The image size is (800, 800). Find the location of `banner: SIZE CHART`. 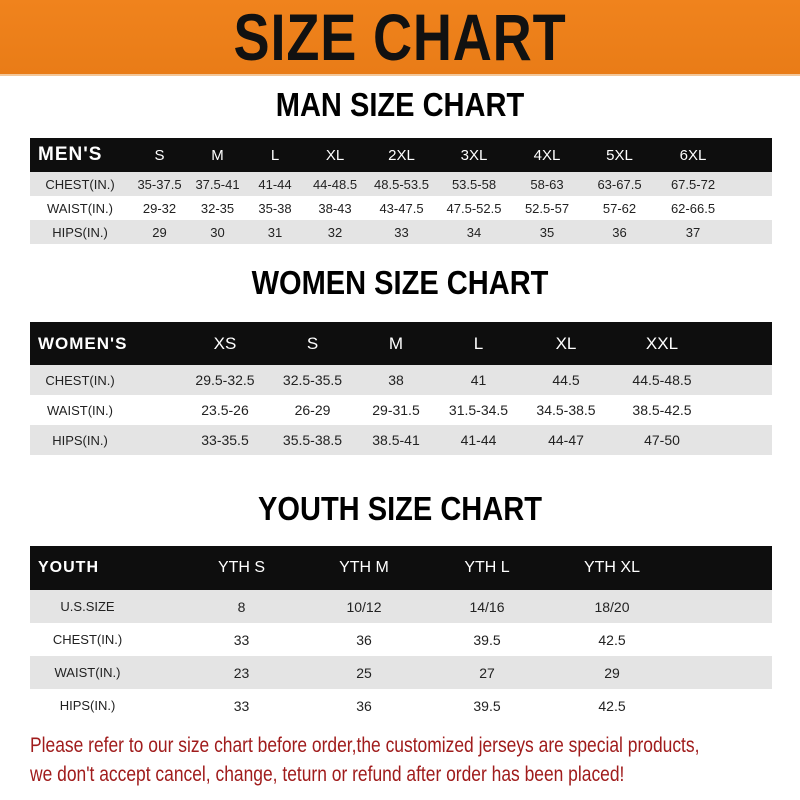

banner: SIZE CHART is located at coordinates (400, 38).